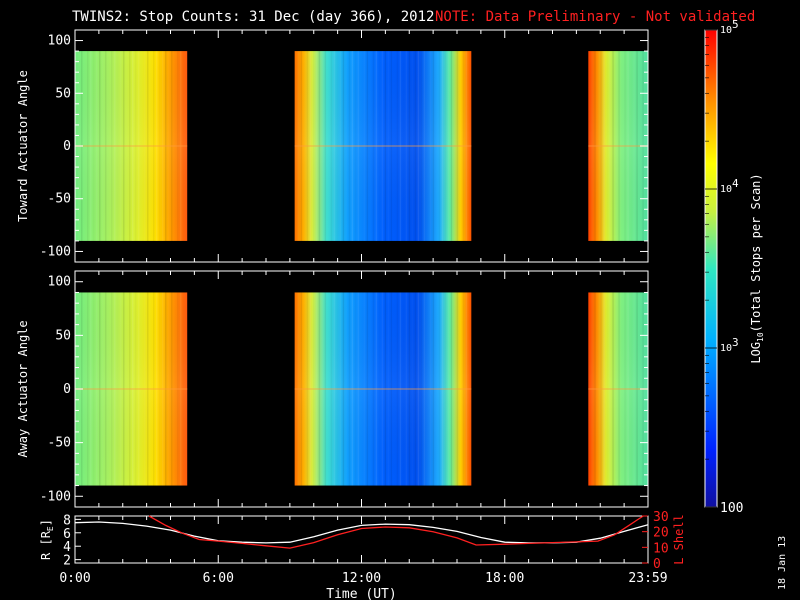 This screenshot has width=800, height=600. I want to click on x-tick-label: 12:00, so click(361, 578).